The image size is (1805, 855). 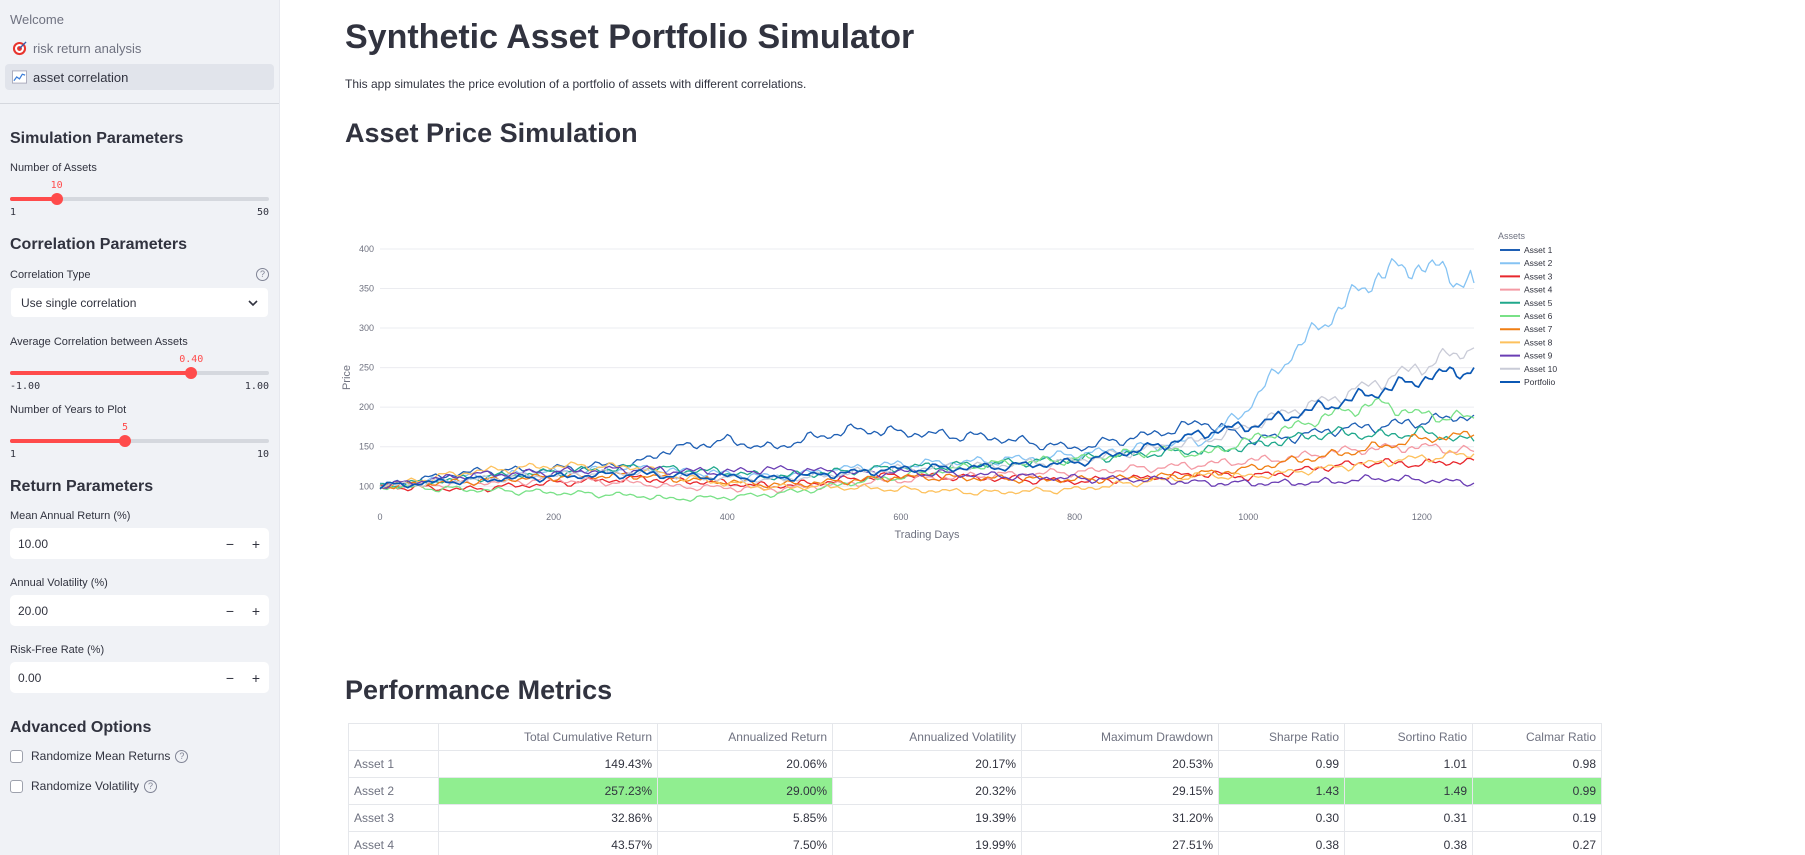 What do you see at coordinates (139, 543) in the screenshot?
I see `mean-return-input: 10.00 − +` at bounding box center [139, 543].